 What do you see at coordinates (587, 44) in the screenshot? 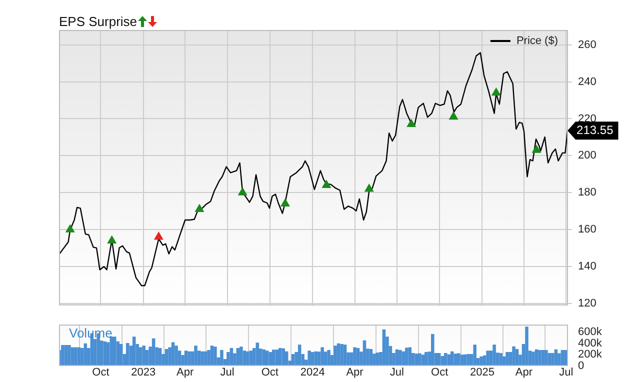
I see `y-tick-label: 260` at bounding box center [587, 44].